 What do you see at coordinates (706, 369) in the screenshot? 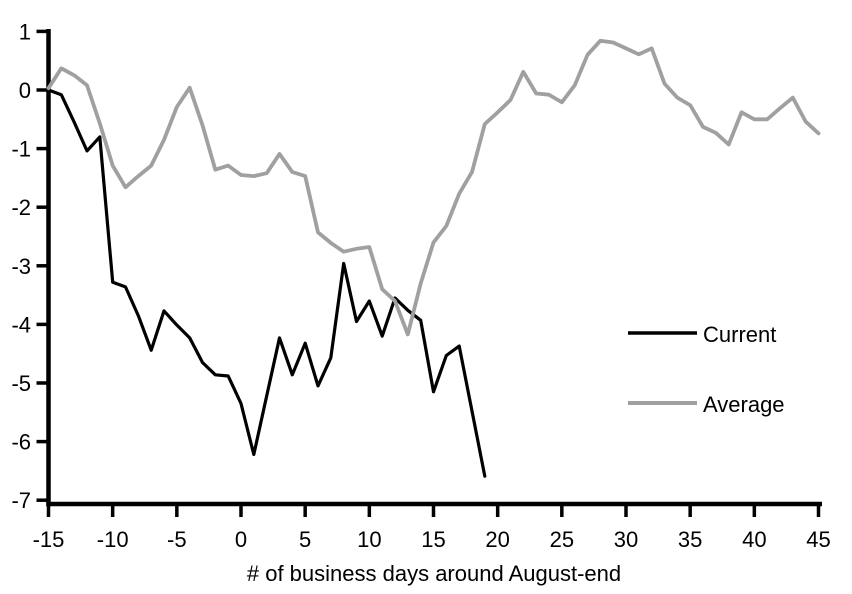
I see `chart-legend: Current Average` at bounding box center [706, 369].